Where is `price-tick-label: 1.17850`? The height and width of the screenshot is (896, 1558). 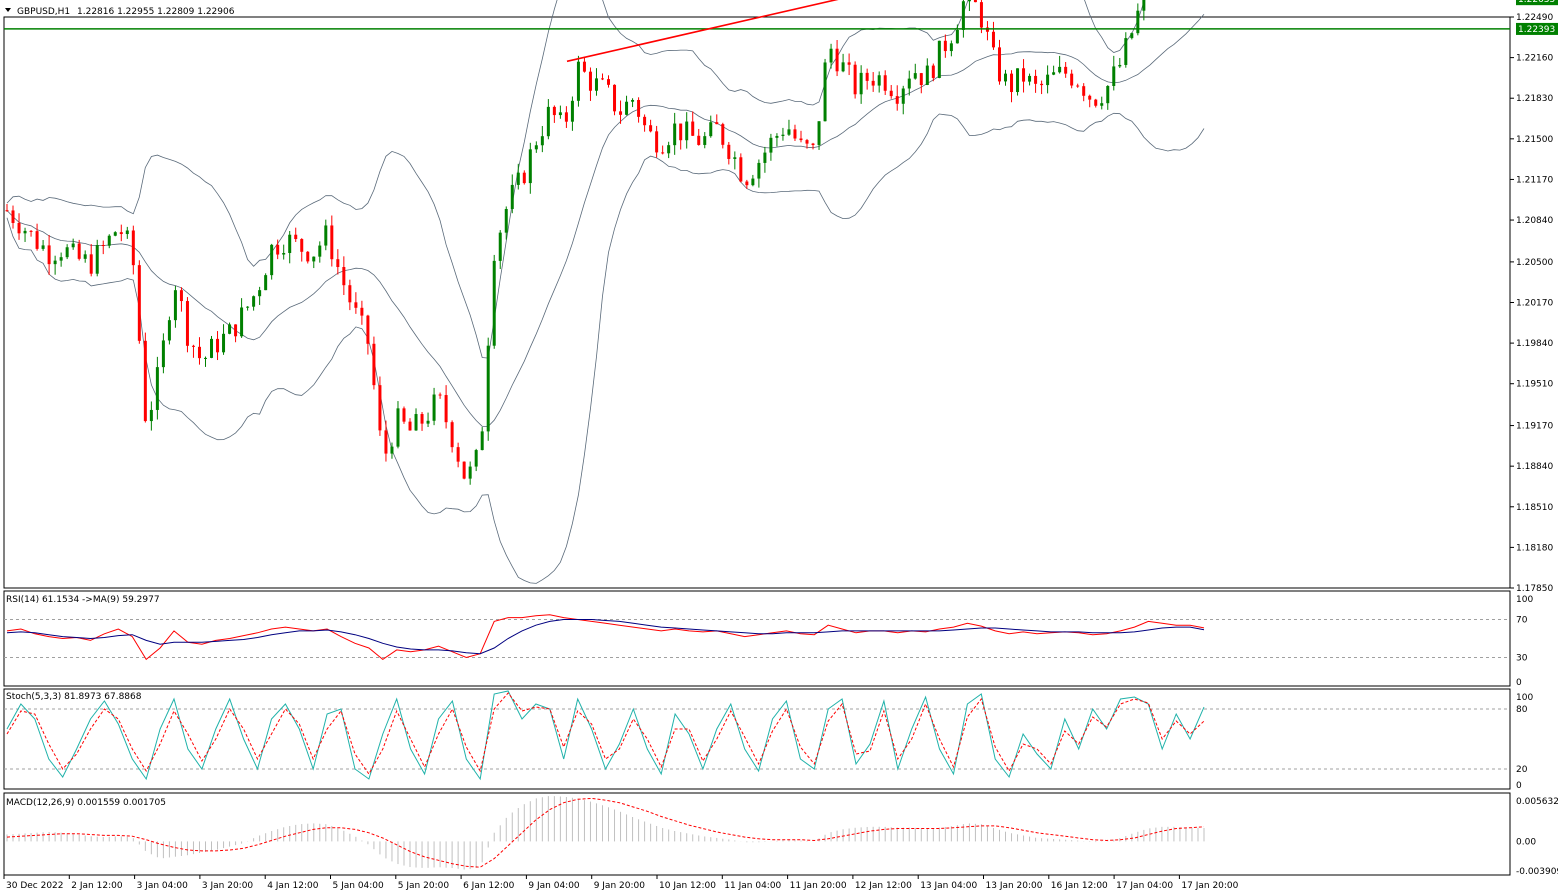 price-tick-label: 1.17850 is located at coordinates (1534, 589).